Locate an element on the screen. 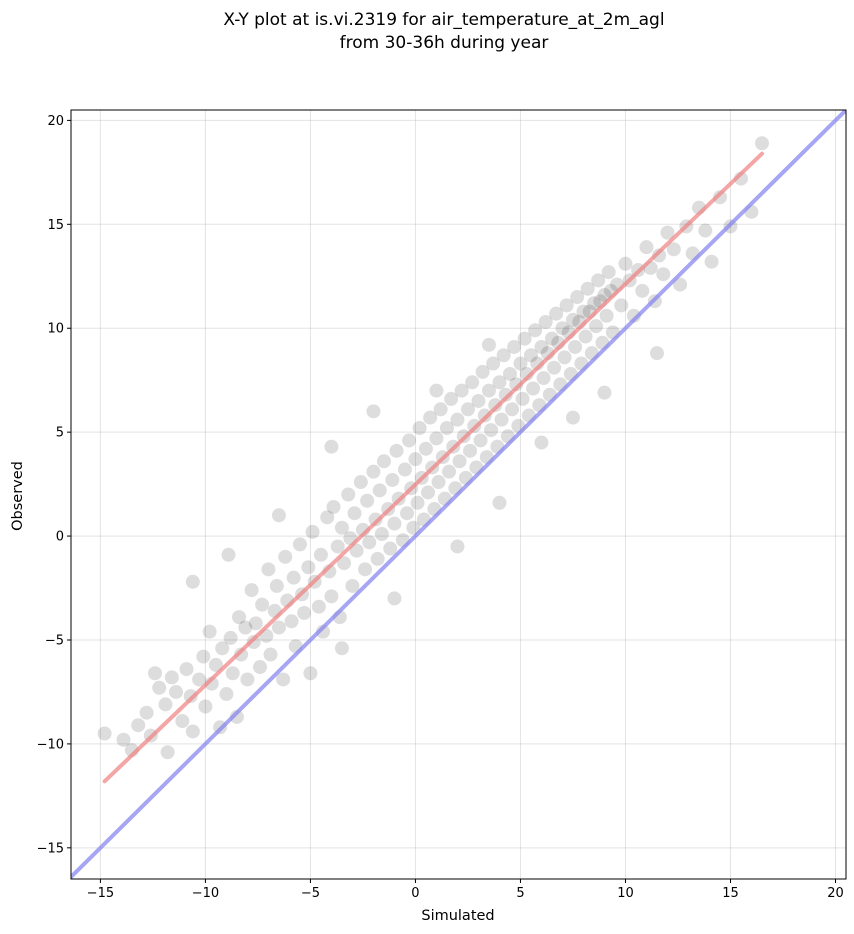  y-axis-label: Observed is located at coordinates (18, 496).